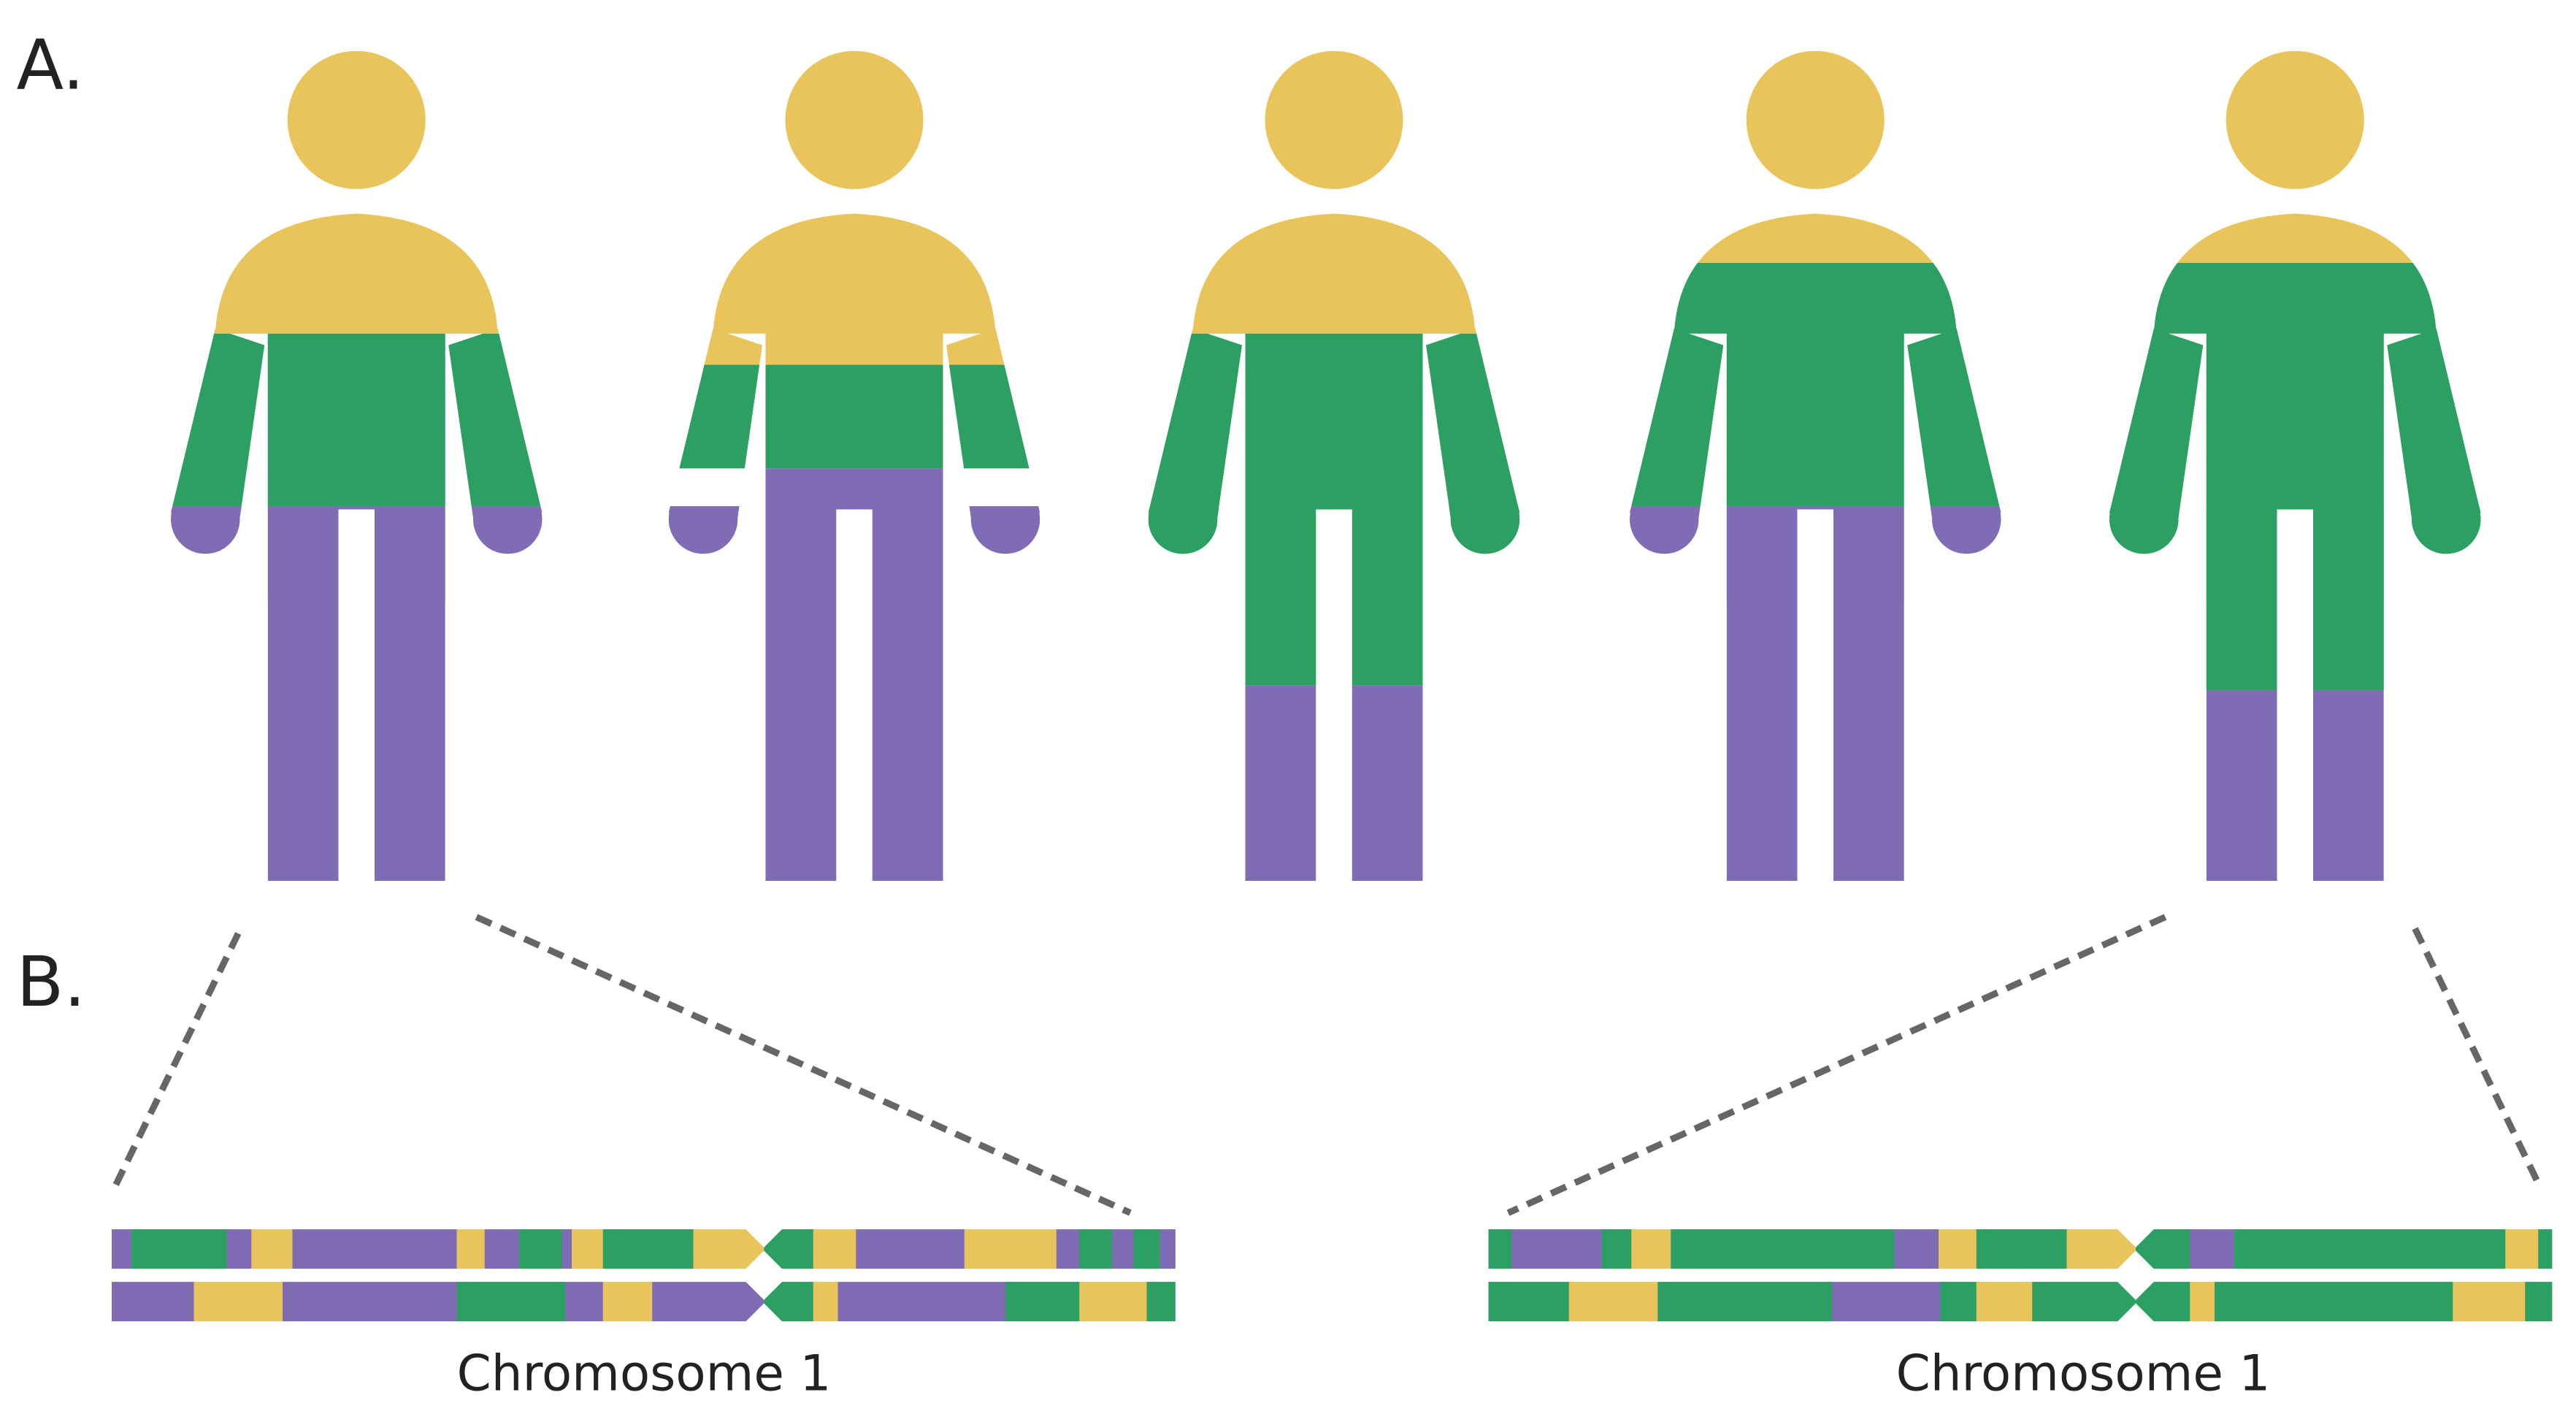  Describe the element at coordinates (51, 66) in the screenshot. I see `panel-label: A.` at that location.